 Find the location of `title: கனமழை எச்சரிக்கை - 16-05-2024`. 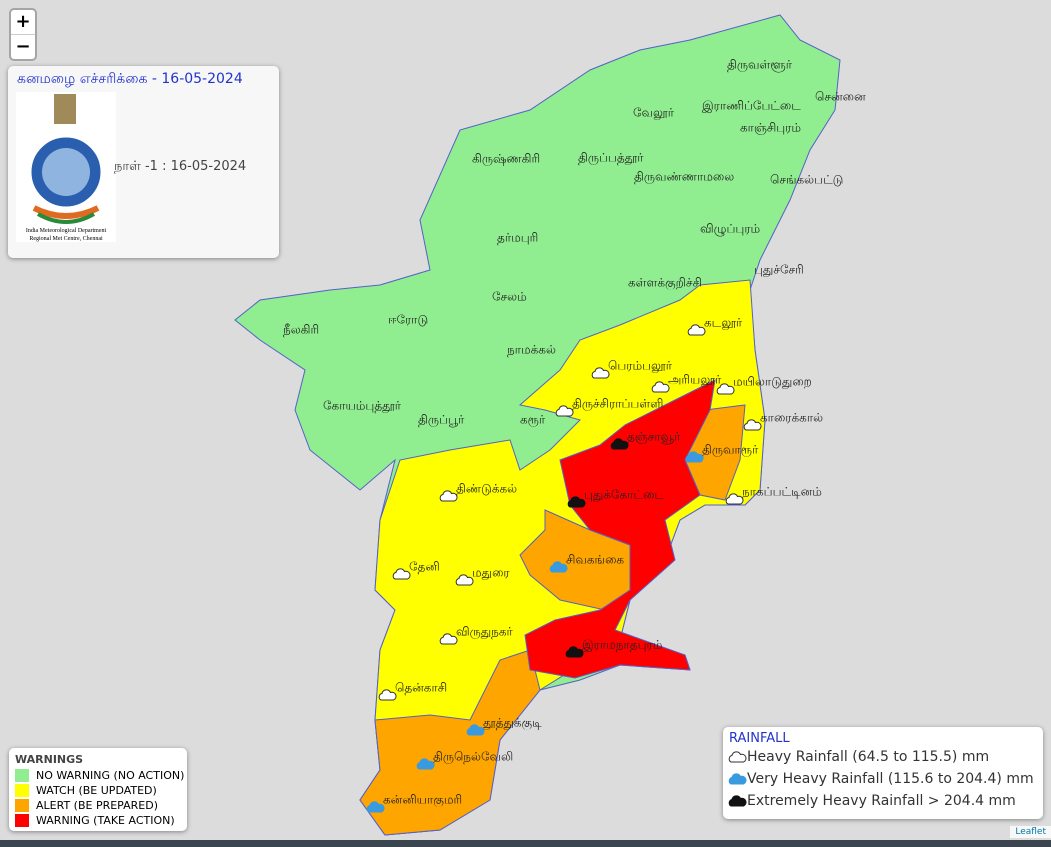

title: கனமழை எச்சரிக்கை - 16-05-2024 is located at coordinates (130, 79).